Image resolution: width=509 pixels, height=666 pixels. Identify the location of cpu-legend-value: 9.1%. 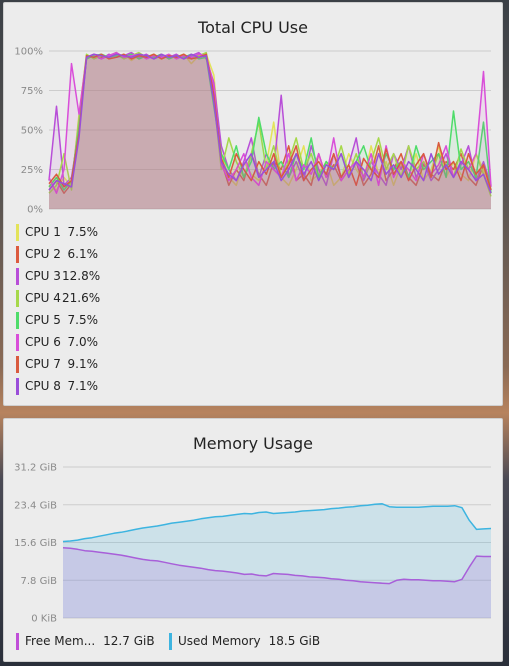
(83, 364).